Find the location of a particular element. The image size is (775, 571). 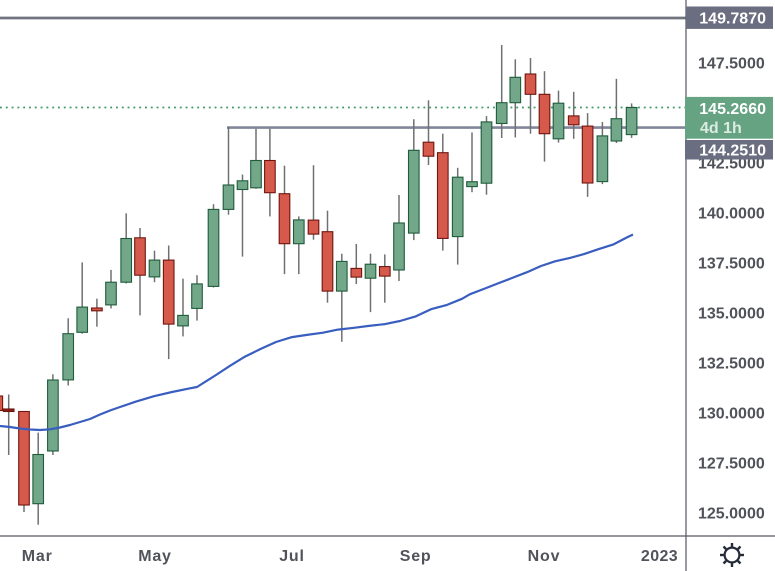

svg-text: Mar is located at coordinates (37, 556).